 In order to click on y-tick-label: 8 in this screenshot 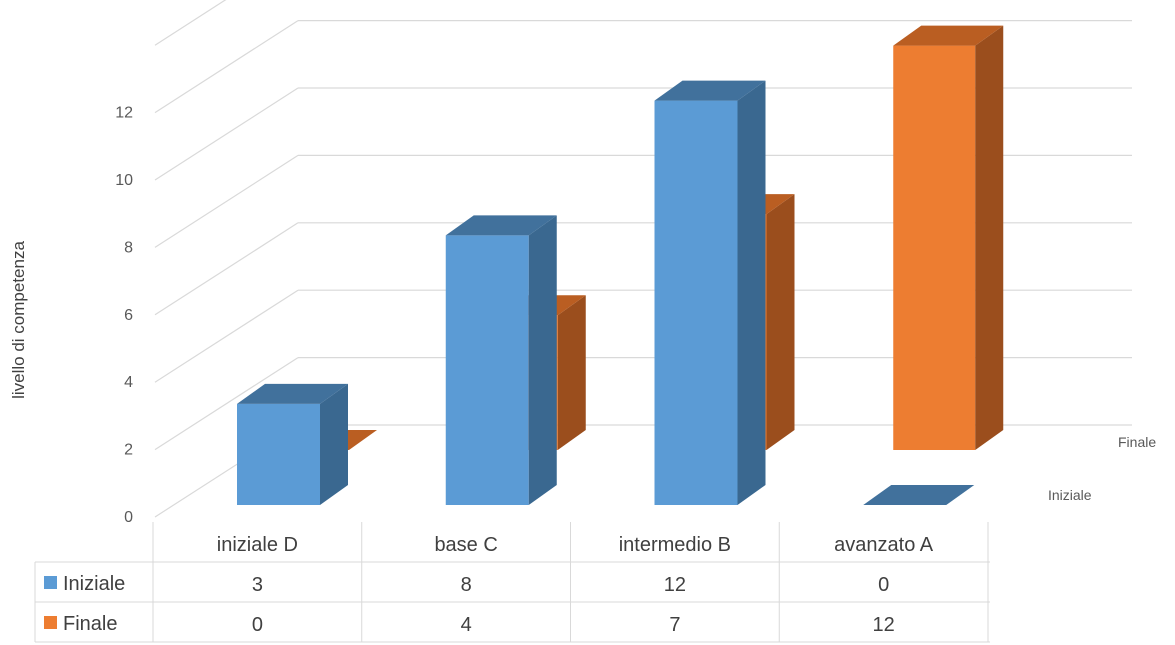, I will do `click(128, 247)`.